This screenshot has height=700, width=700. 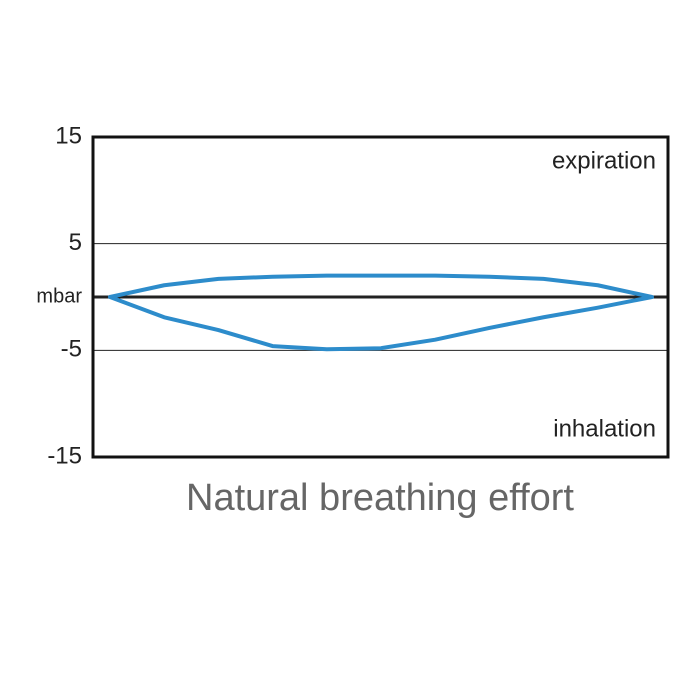 What do you see at coordinates (75, 242) in the screenshot?
I see `y-tick-label: 5` at bounding box center [75, 242].